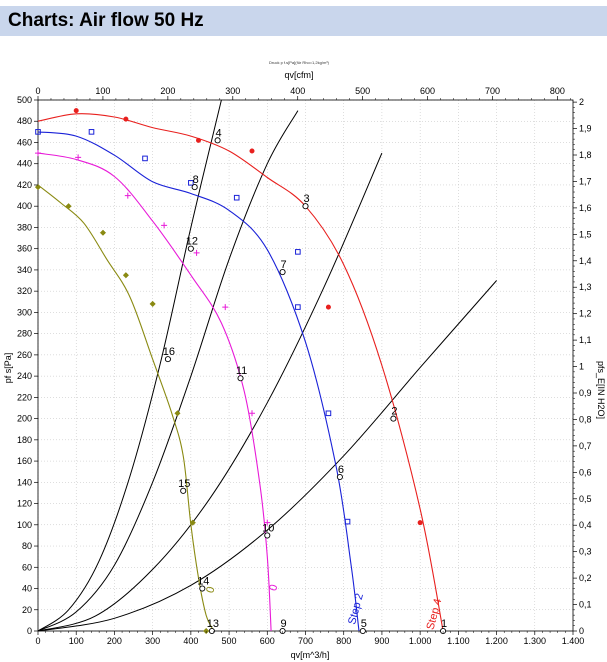 Image resolution: width=607 pixels, height=662 pixels. Describe the element at coordinates (585, 525) in the screenshot. I see `right-y-tick-label: 0,4` at that location.